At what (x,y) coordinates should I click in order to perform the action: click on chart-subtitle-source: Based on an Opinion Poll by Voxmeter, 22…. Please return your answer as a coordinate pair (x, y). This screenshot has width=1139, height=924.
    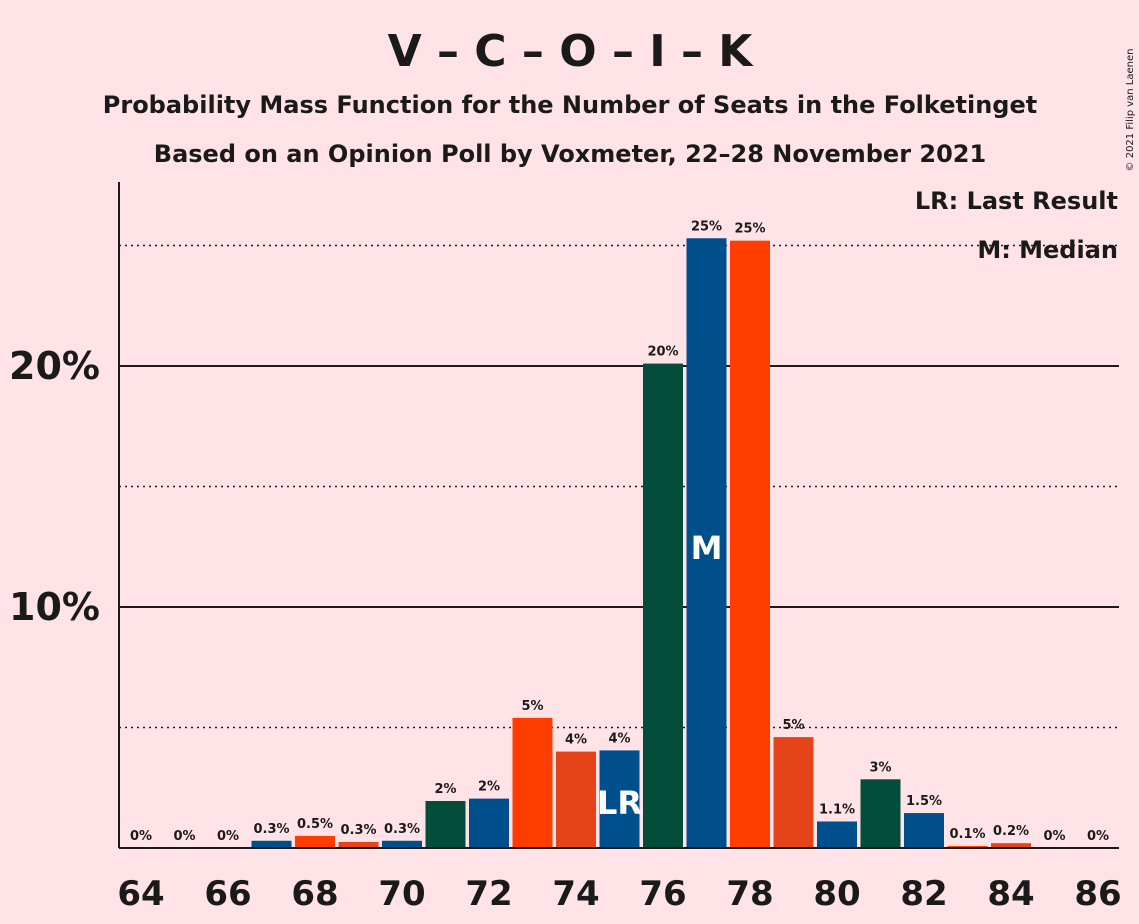
    Looking at the image, I should click on (570, 154).